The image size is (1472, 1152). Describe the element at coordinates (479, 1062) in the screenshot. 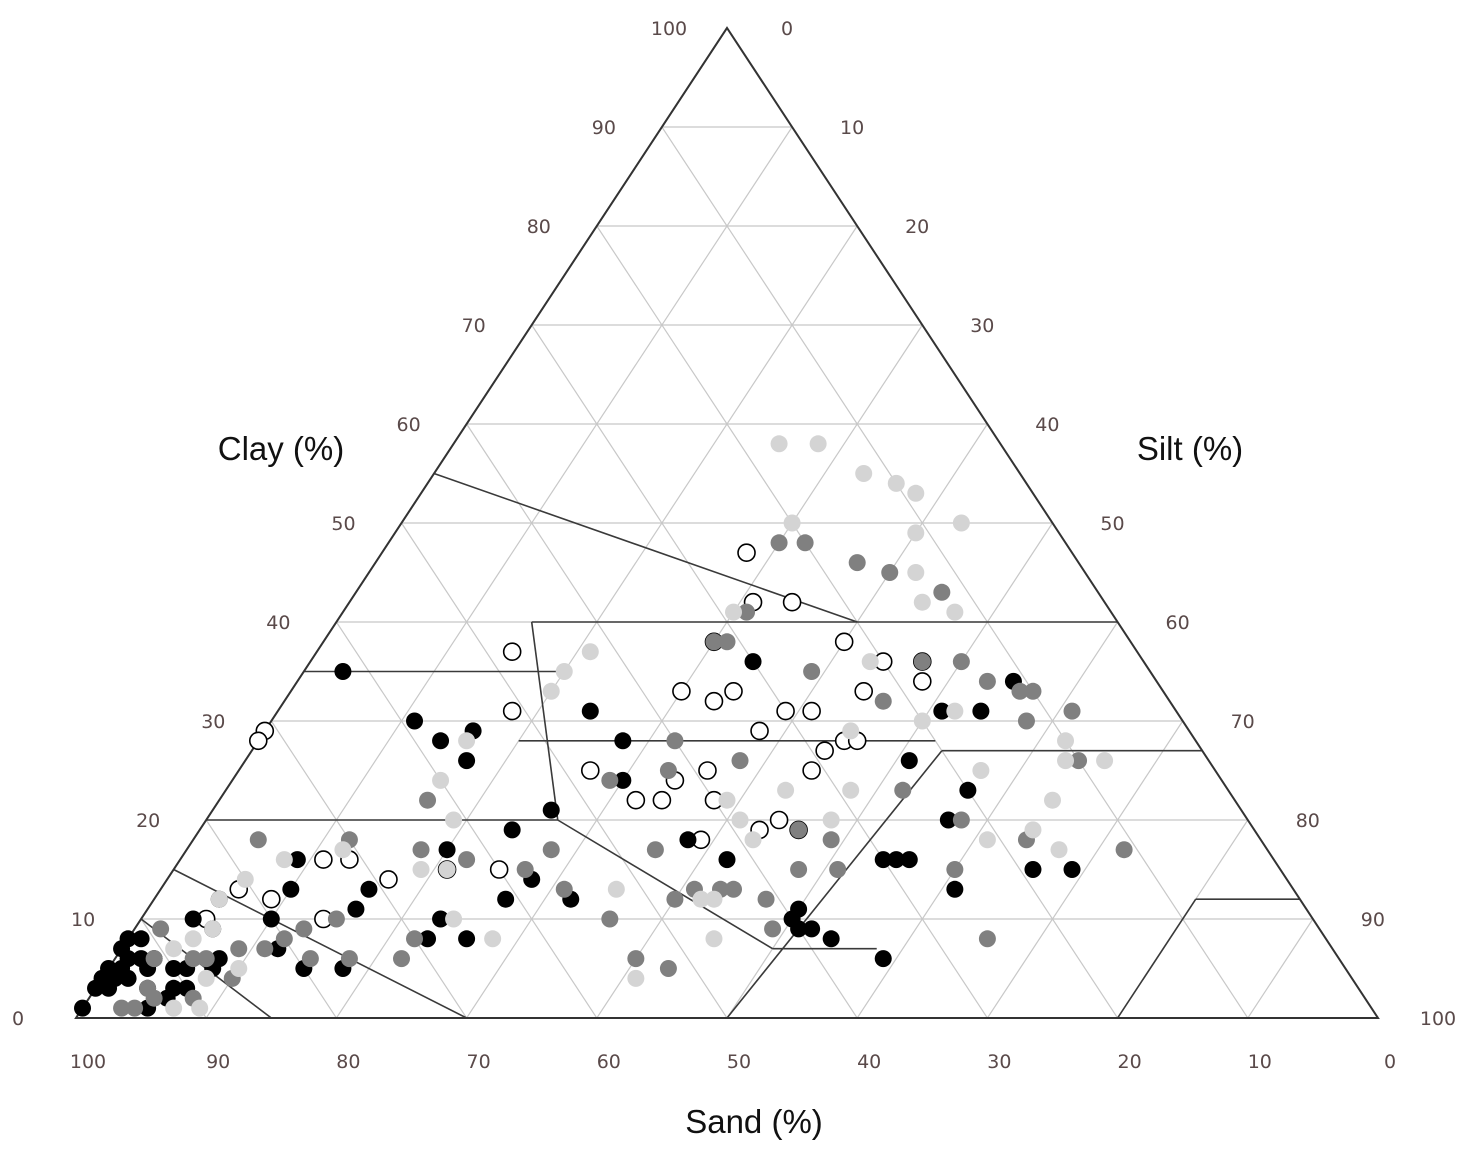

I see `sand-tick-label: 70` at that location.